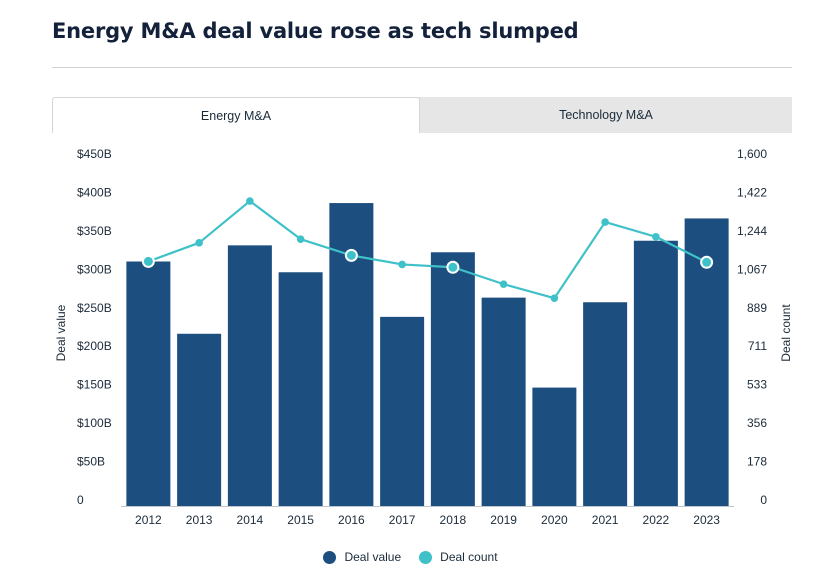  What do you see at coordinates (752, 154) in the screenshot?
I see `y-tick-label-right: 1,600` at bounding box center [752, 154].